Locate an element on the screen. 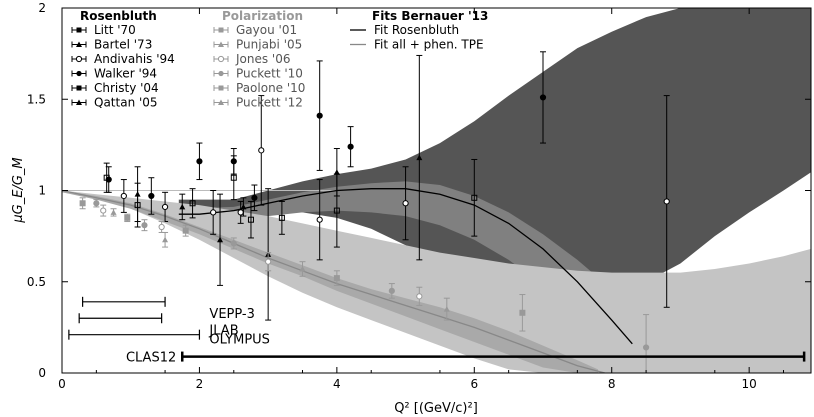  x-tick-label: 10 is located at coordinates (749, 384).